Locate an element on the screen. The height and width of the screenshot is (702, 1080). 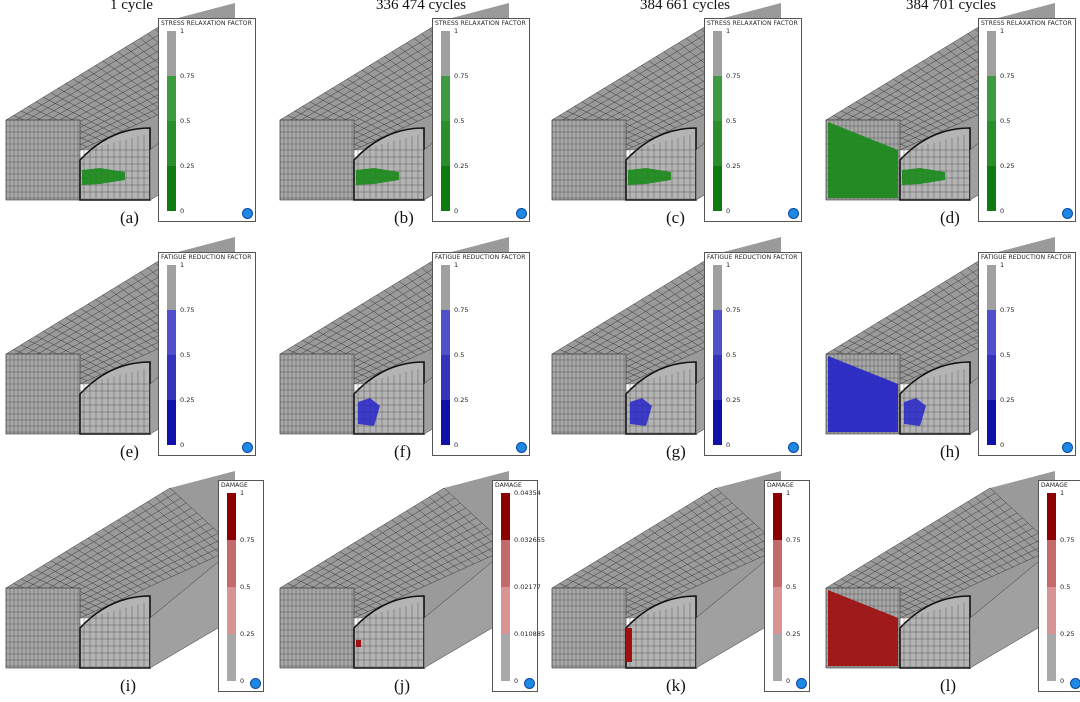
legend-tick-label: 0.04354 is located at coordinates (527, 493).